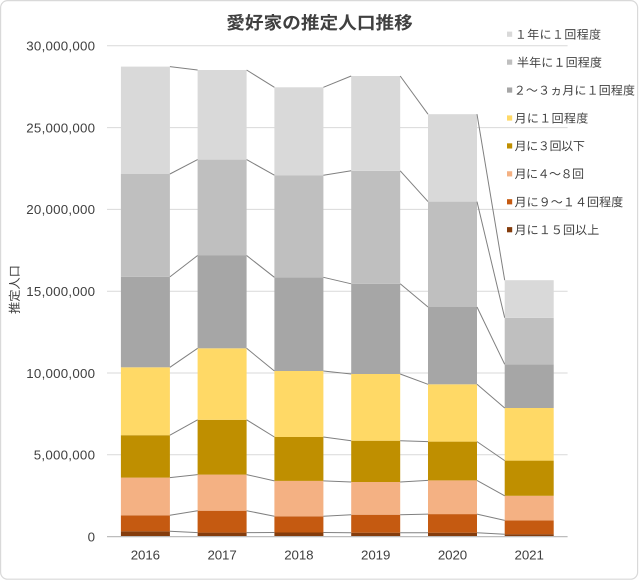  What do you see at coordinates (91, 537) in the screenshot?
I see `svg-text: 0` at bounding box center [91, 537].